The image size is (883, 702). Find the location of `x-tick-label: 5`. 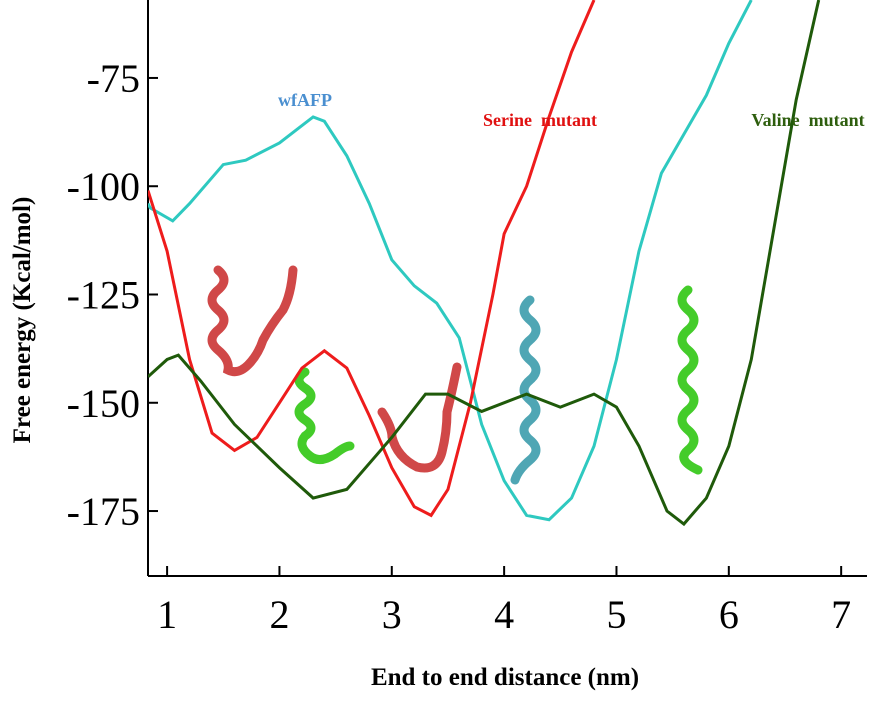

x-tick-label: 5 is located at coordinates (616, 614).